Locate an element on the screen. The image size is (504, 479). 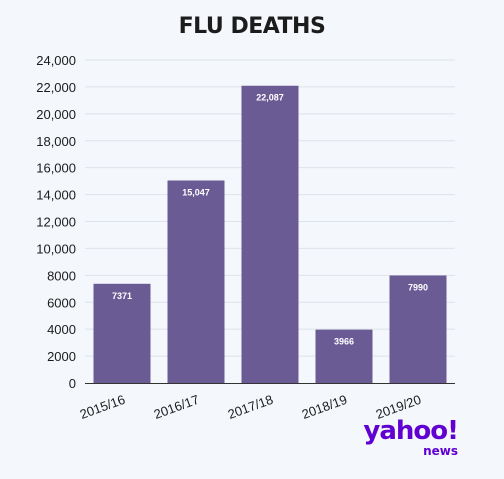
yahoo-news-logo: yahoo! news is located at coordinates (411, 437).